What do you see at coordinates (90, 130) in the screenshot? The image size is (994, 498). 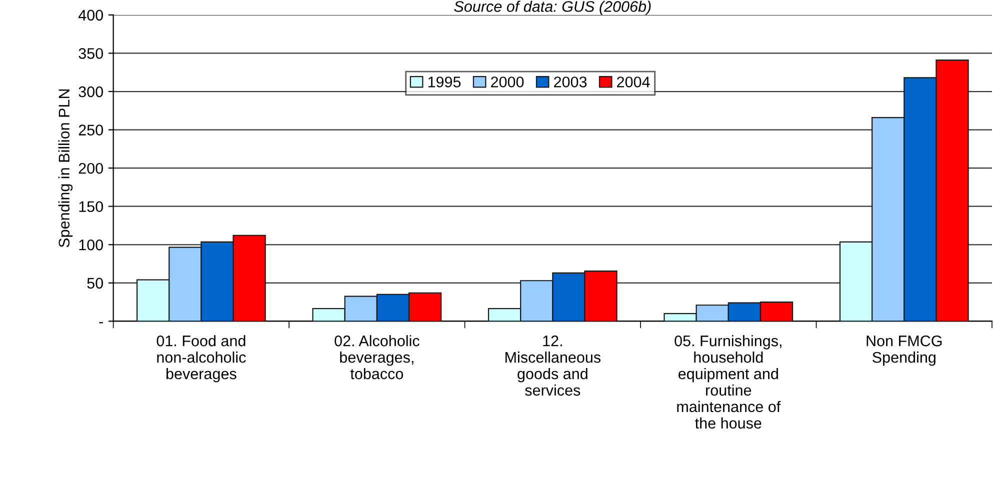 I see `y-tick-label: 250` at bounding box center [90, 130].